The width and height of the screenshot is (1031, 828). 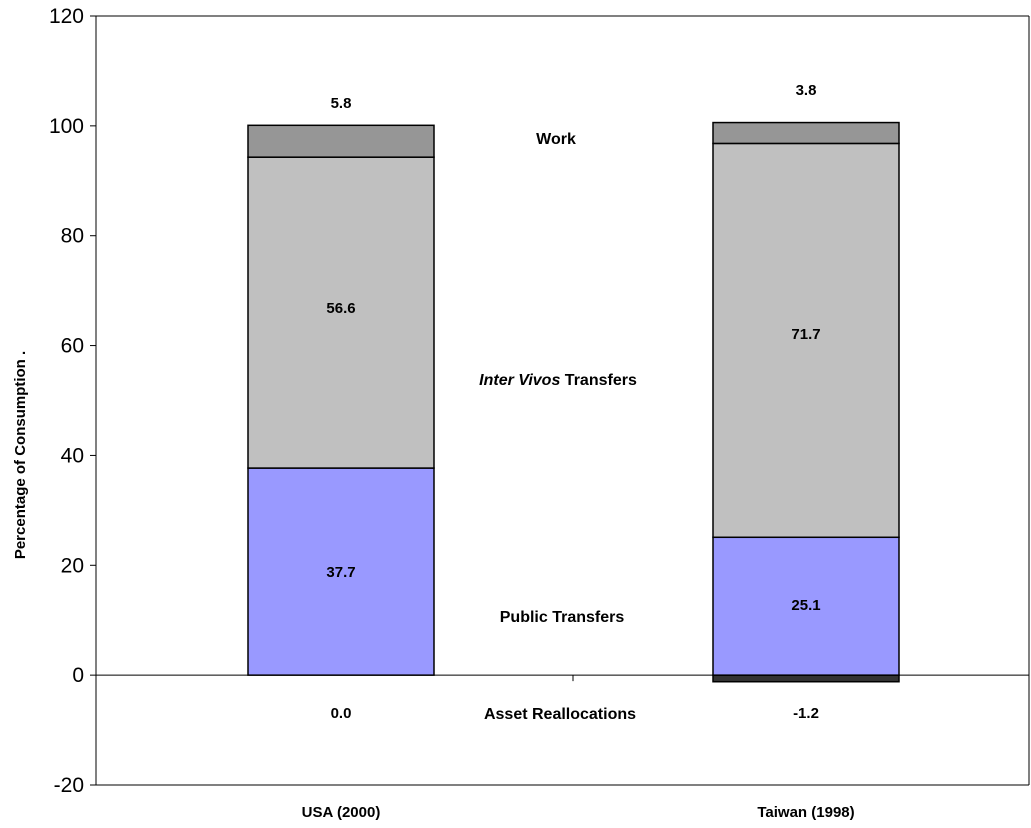 I want to click on y-tick-label: 100, so click(x=66, y=126).